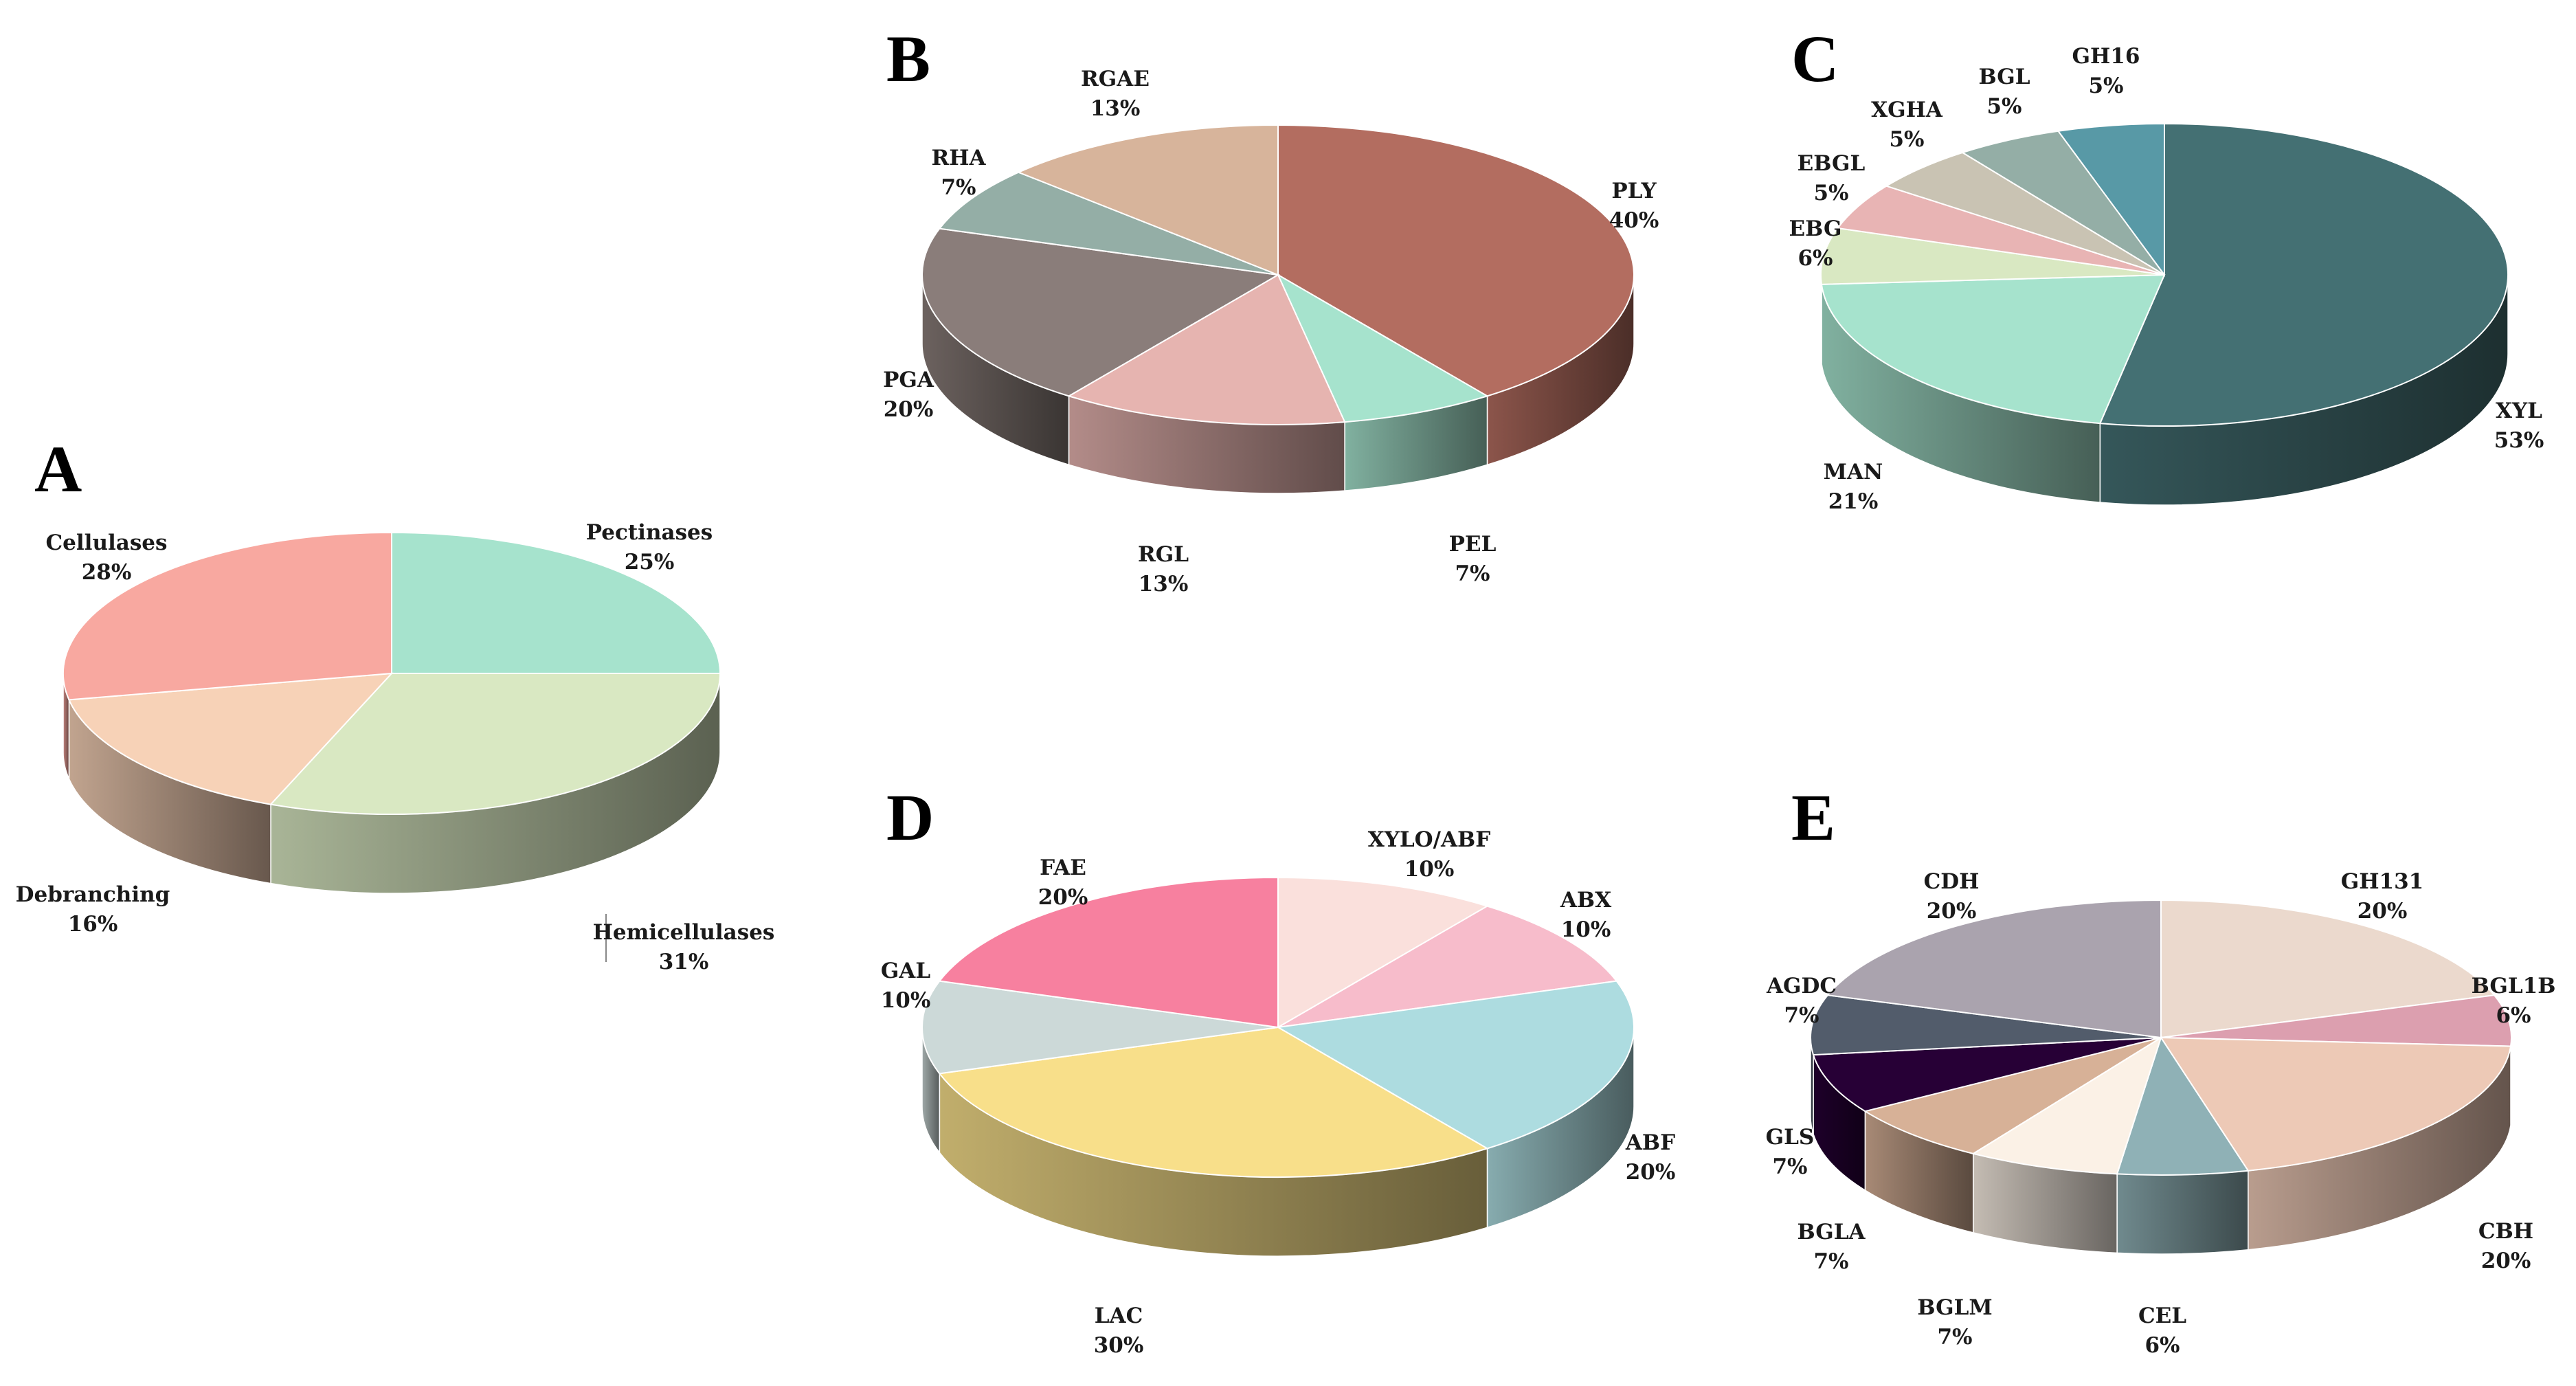 The height and width of the screenshot is (1386, 2576). What do you see at coordinates (958, 158) in the screenshot?
I see `slice-label-rha: RHA` at bounding box center [958, 158].